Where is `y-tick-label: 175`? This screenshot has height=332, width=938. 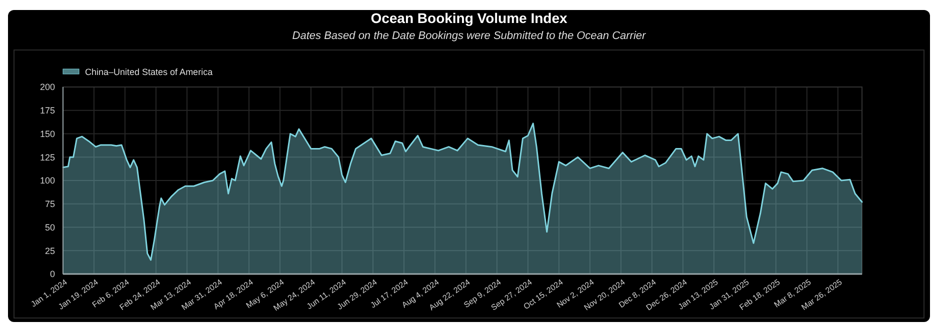 y-tick-label: 175 is located at coordinates (47, 111).